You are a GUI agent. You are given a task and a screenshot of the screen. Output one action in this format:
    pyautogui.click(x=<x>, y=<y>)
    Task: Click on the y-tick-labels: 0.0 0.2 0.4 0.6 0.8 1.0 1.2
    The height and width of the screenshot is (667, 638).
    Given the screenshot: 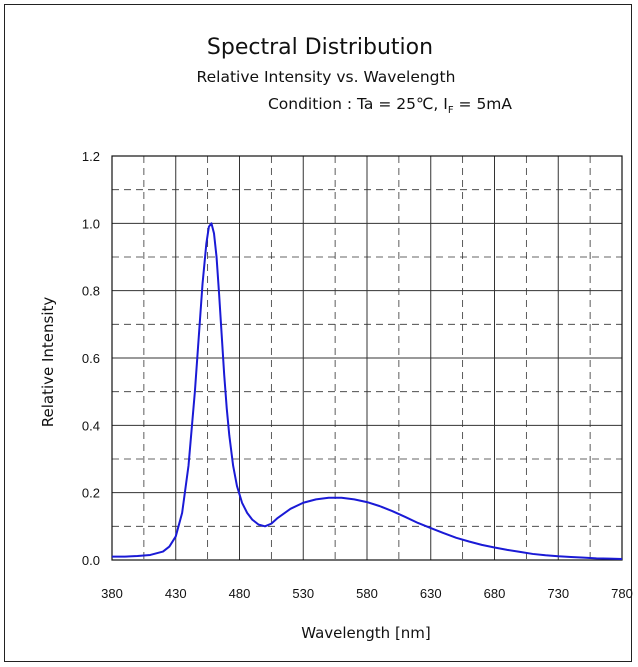 What is the action you would take?
    pyautogui.click(x=91, y=358)
    